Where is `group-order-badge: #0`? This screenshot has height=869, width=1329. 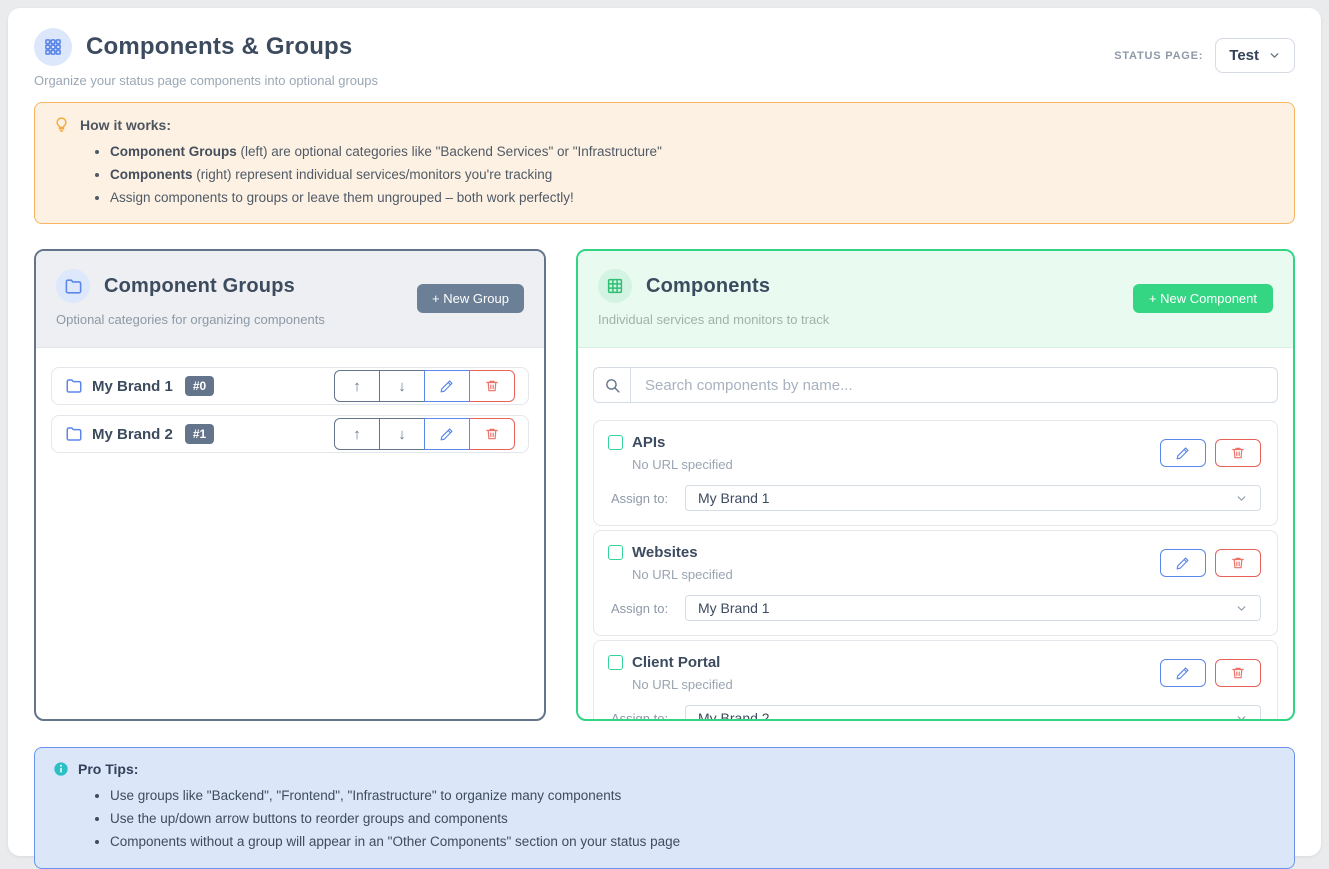
group-order-badge: #0 is located at coordinates (199, 386).